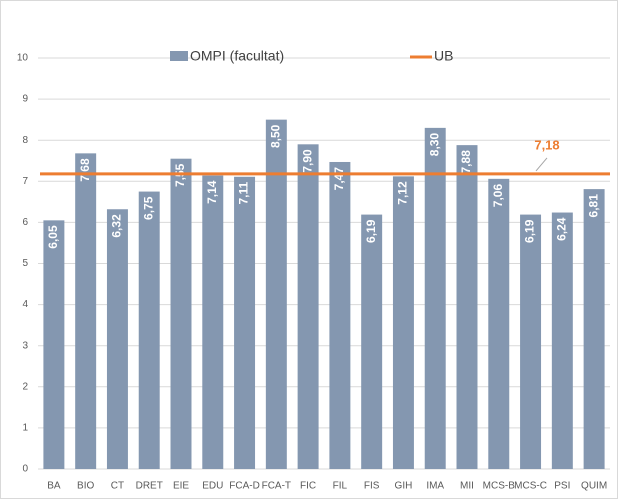 This screenshot has width=618, height=499. Describe the element at coordinates (25, 222) in the screenshot. I see `y-tick-label: 6` at that location.